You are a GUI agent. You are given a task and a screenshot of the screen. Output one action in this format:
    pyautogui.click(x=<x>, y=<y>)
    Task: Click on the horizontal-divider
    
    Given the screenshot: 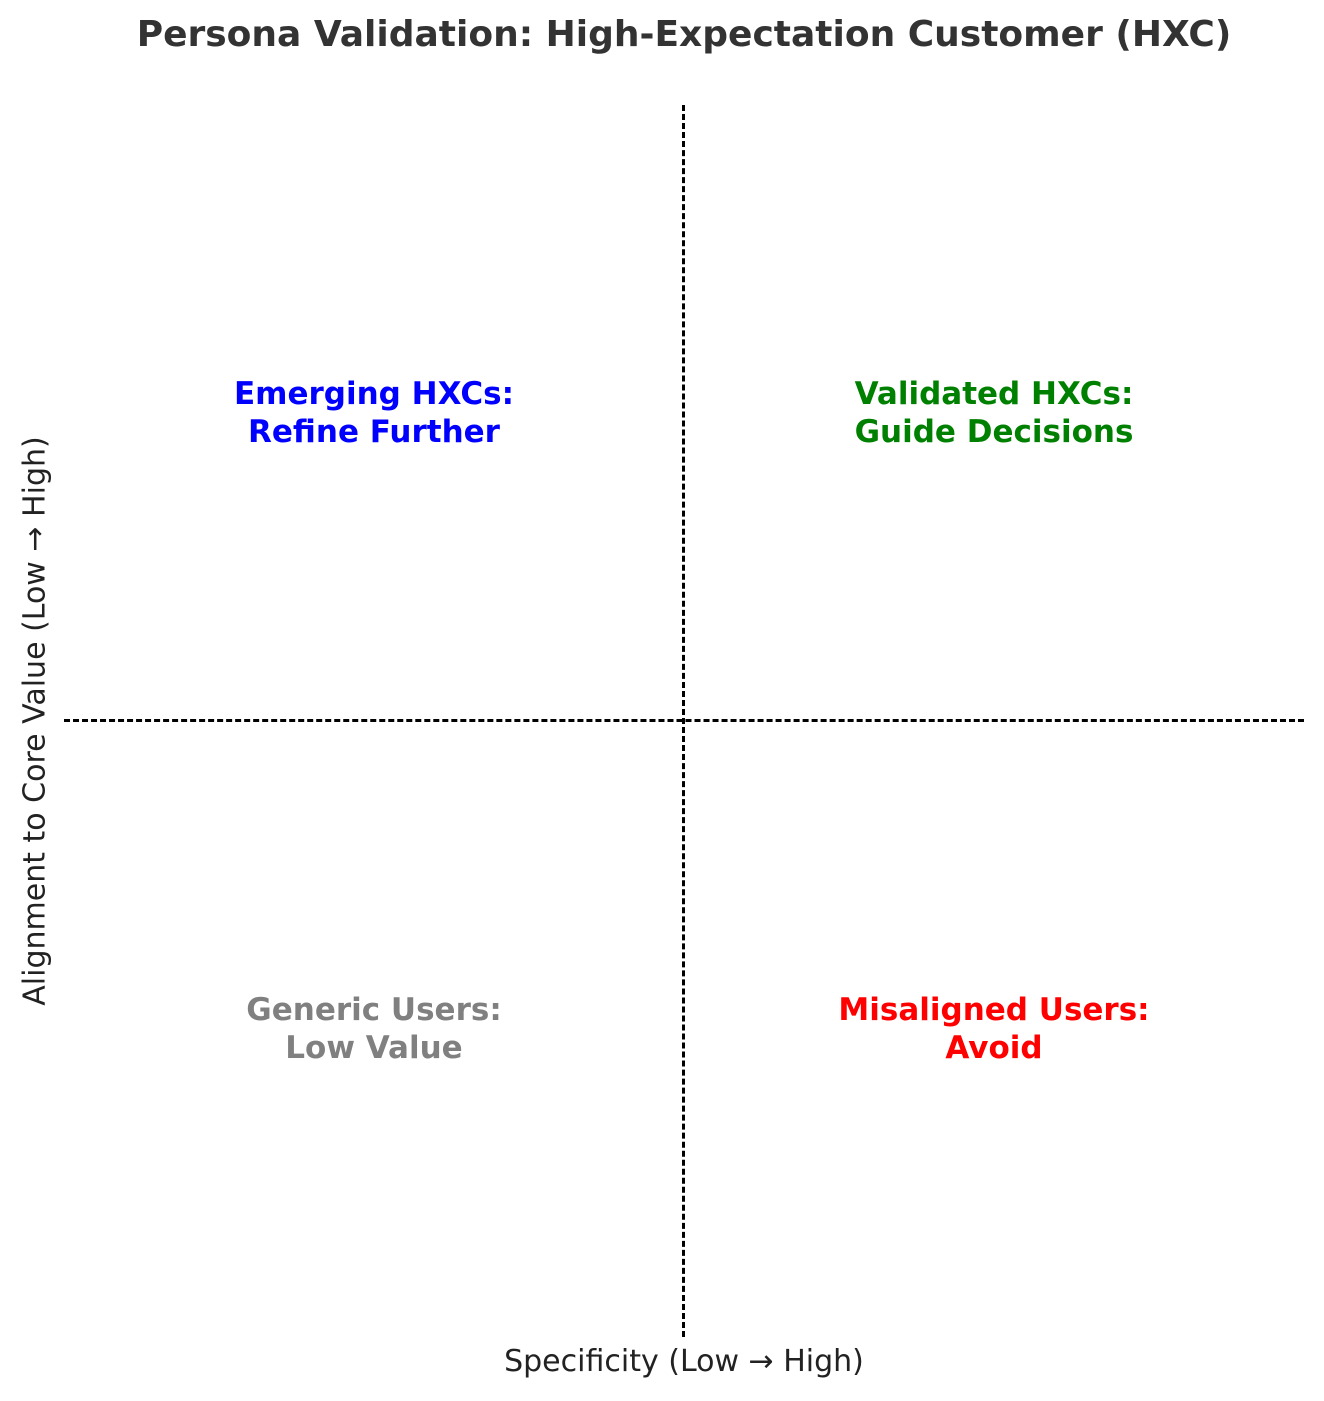 What is the action you would take?
    pyautogui.click(x=684, y=720)
    